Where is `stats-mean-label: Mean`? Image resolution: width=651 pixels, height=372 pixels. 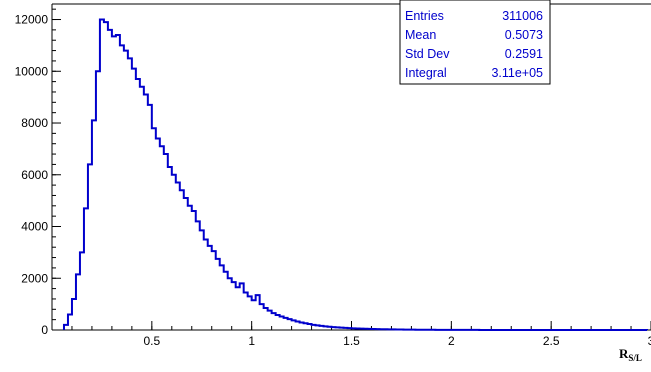
stats-mean-label: Mean is located at coordinates (420, 35).